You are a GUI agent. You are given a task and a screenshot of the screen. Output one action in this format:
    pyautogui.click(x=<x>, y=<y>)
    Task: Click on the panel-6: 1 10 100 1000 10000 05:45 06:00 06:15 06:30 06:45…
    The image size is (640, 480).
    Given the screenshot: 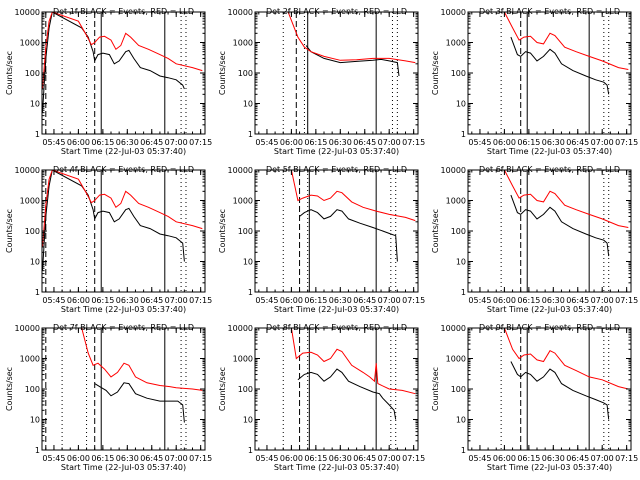 What is the action you would take?
    pyautogui.click(x=534, y=239)
    